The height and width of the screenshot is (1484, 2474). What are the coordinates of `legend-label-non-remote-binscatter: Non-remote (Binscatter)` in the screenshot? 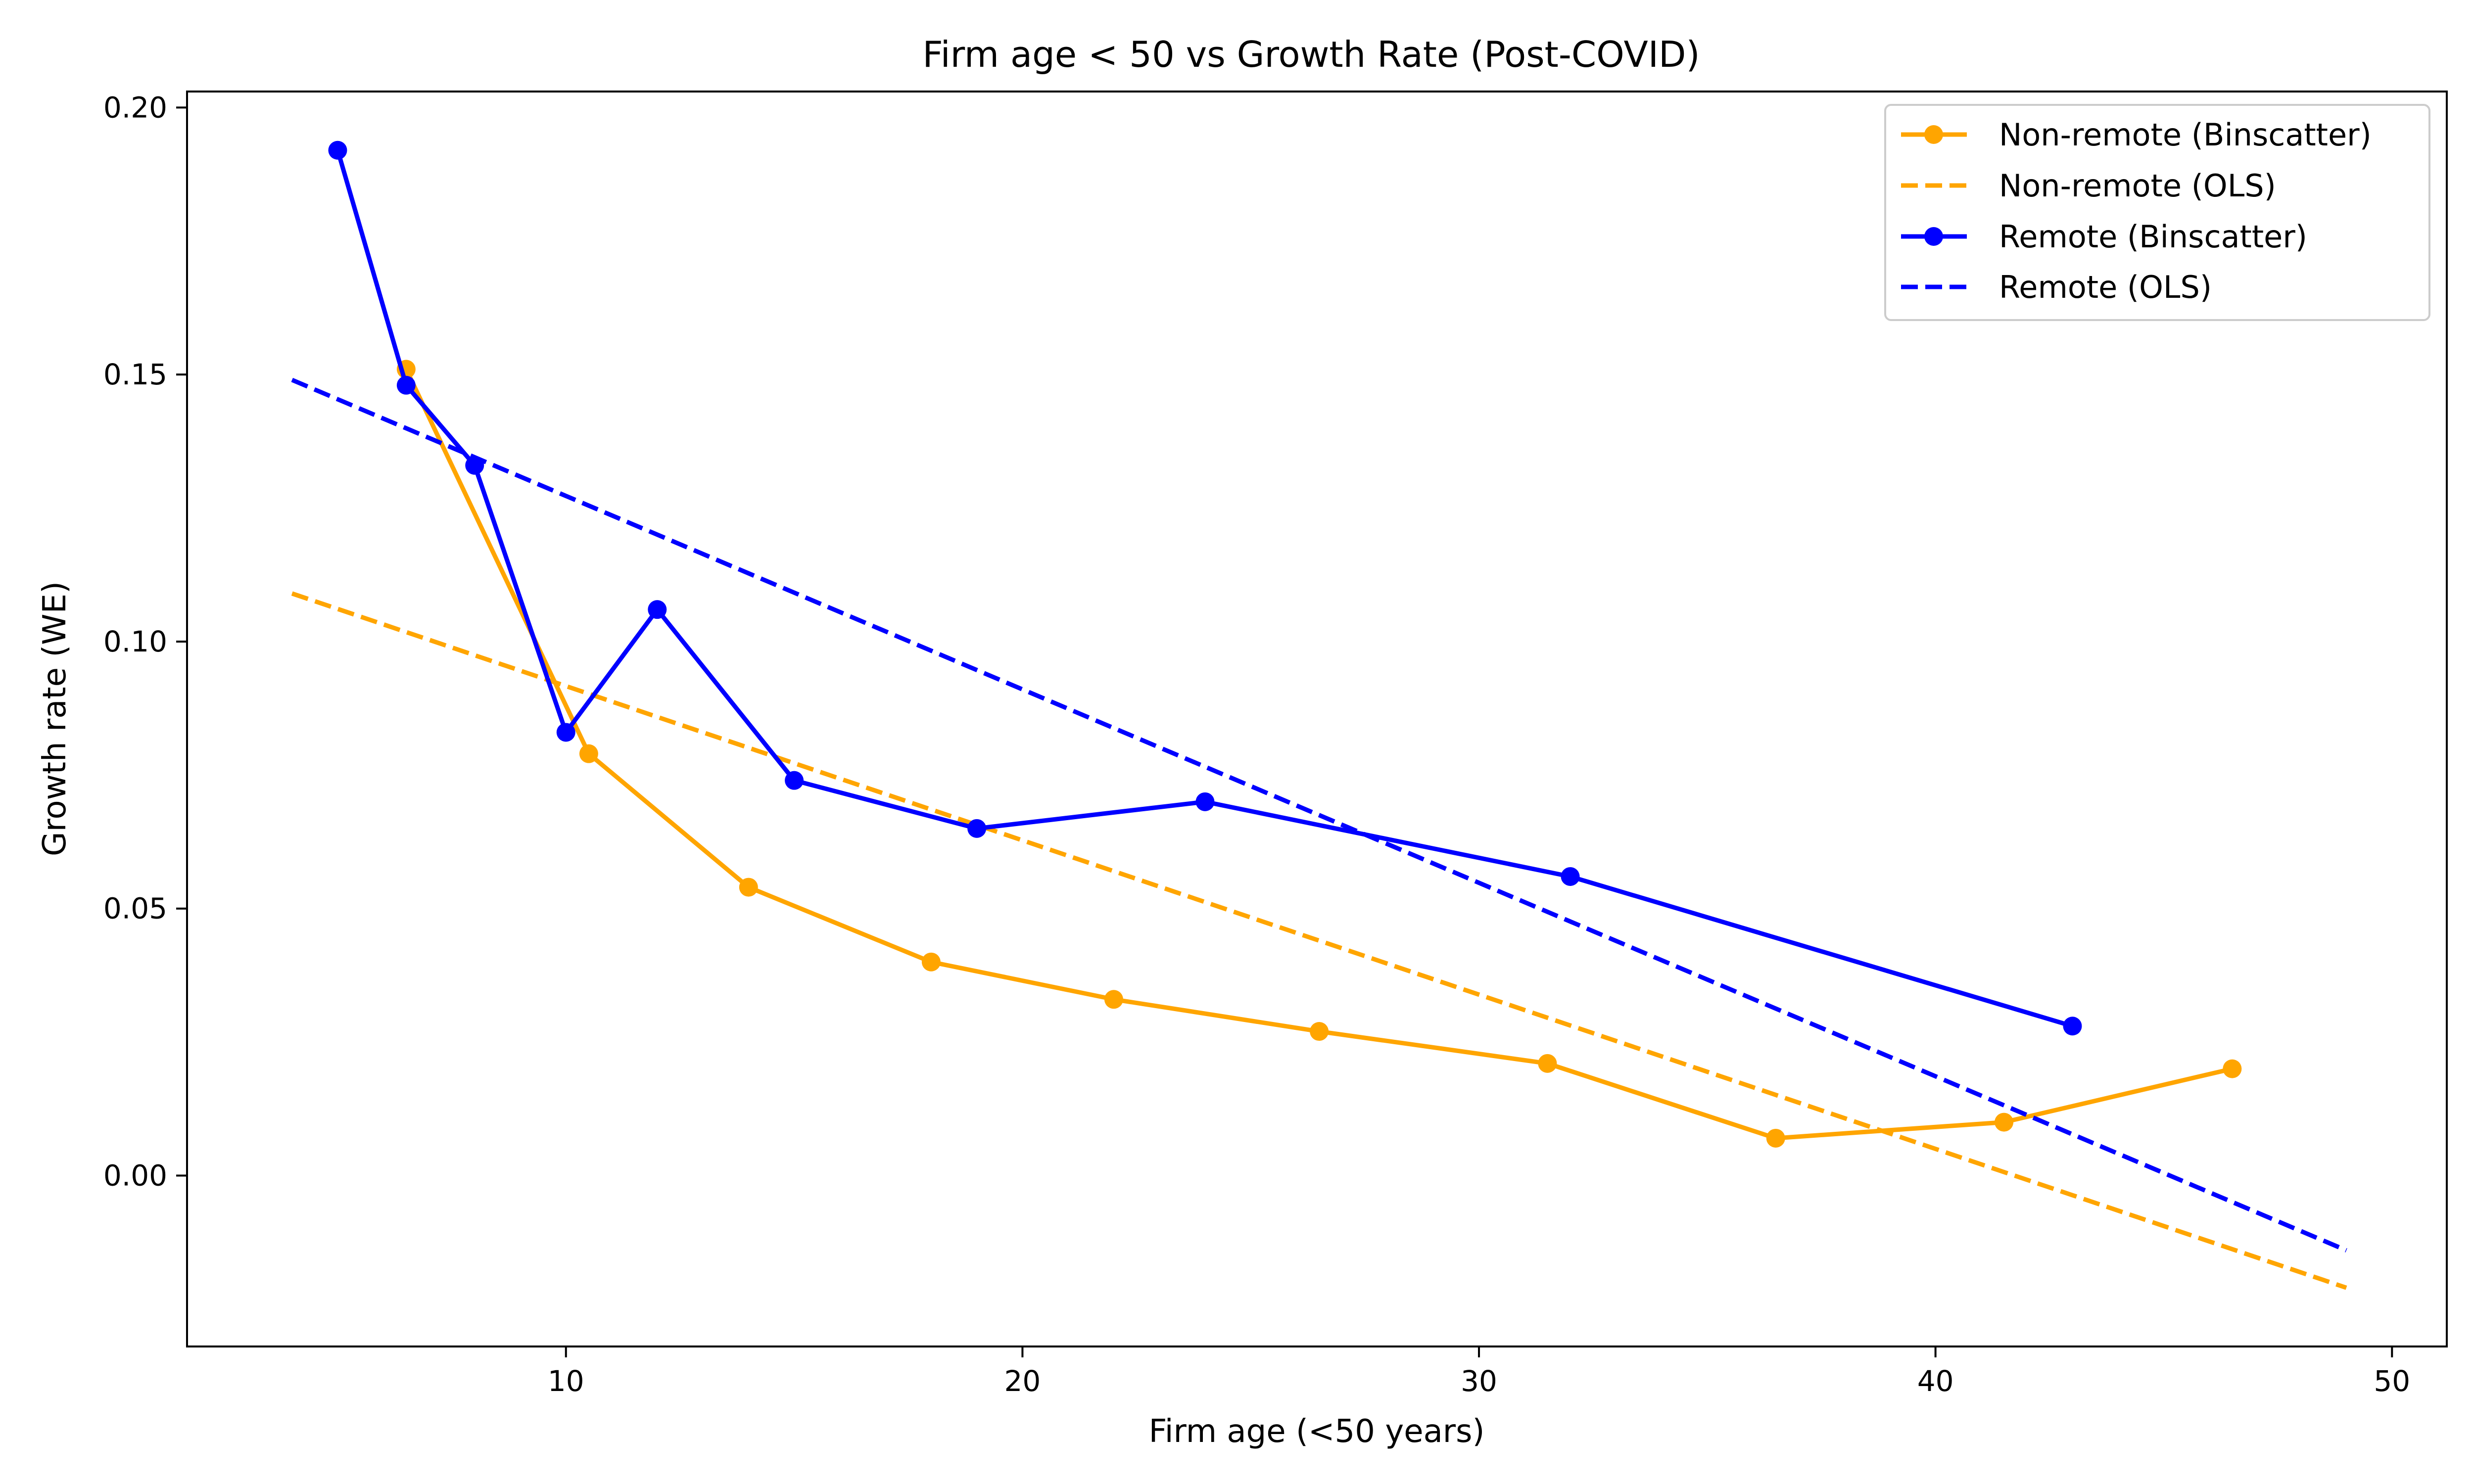 It's located at (2185, 135).